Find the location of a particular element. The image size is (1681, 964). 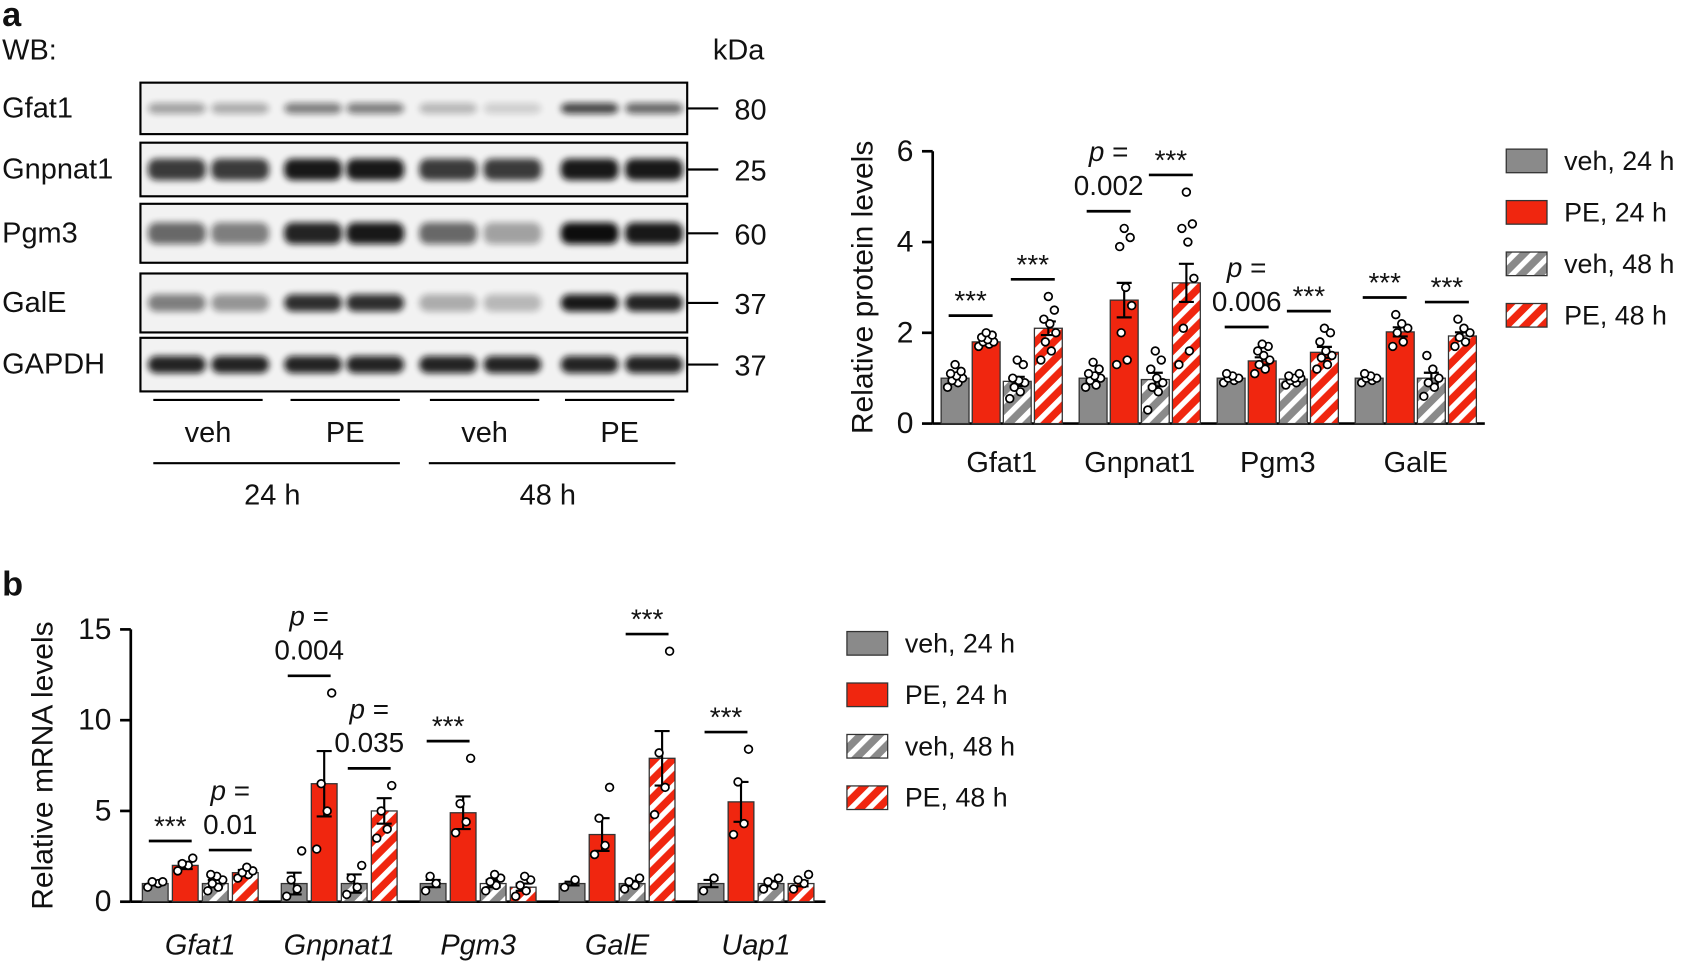

blot-row-label: GalE is located at coordinates (34, 303).